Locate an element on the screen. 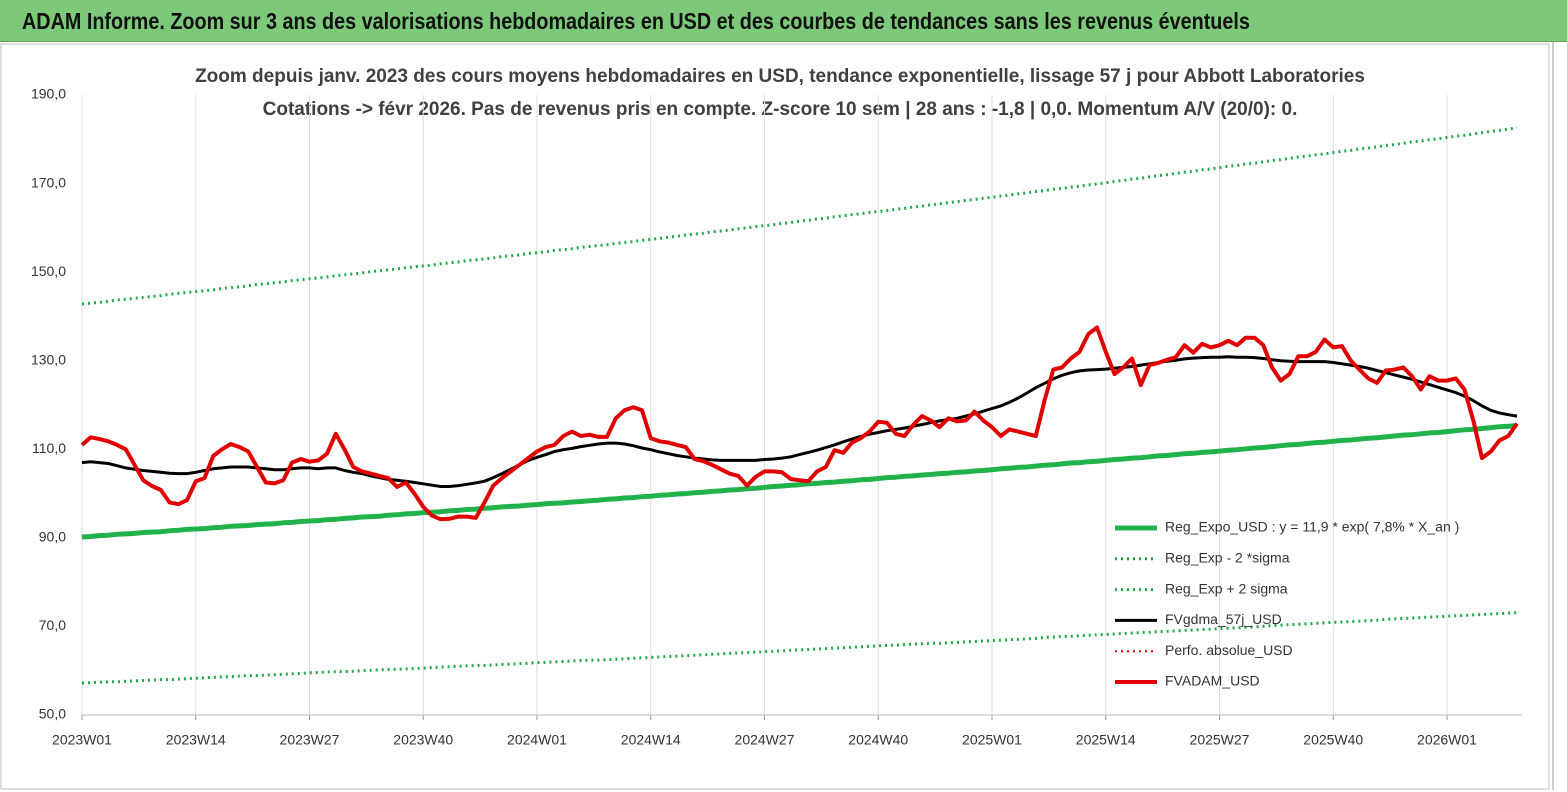 The height and width of the screenshot is (792, 1567). y-tick-label: 130,0 is located at coordinates (48, 359).